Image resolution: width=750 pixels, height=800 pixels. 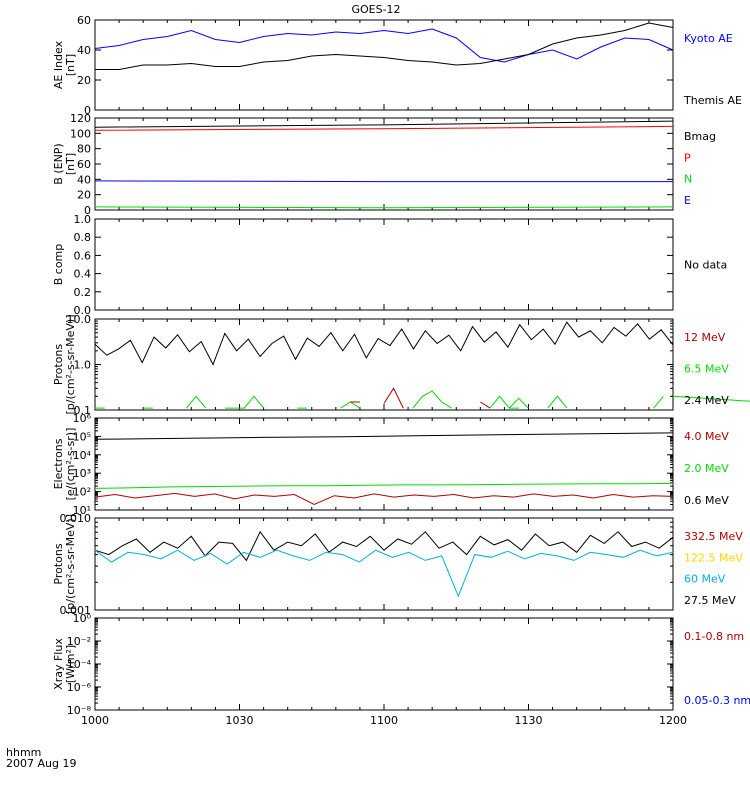 What do you see at coordinates (83, 310) in the screenshot?
I see `ytick-label-bcomp: 0.0` at bounding box center [83, 310].